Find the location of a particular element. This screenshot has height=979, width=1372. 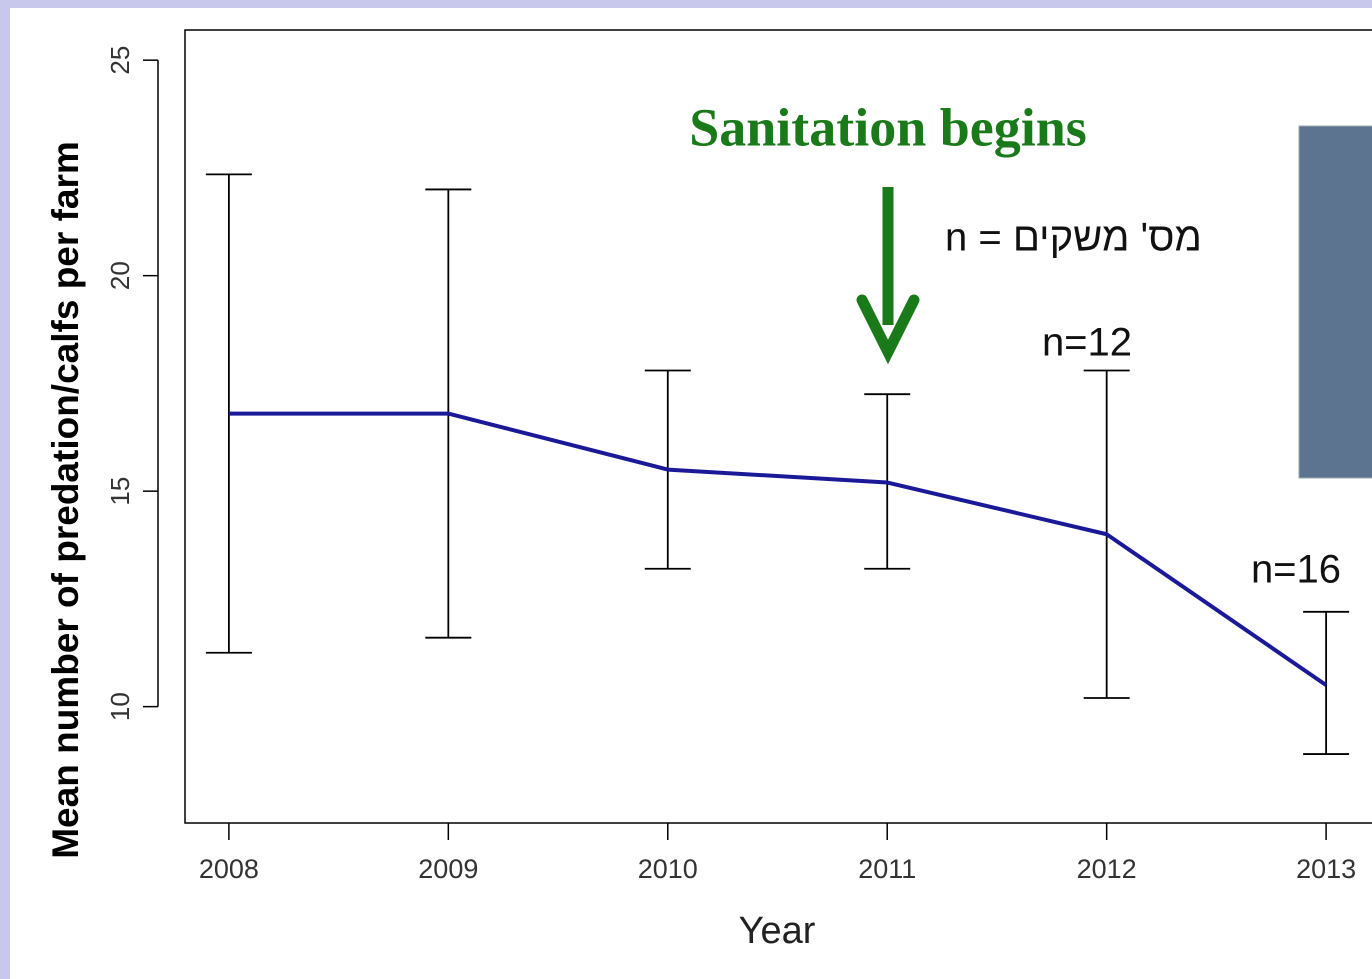

arrow-head is located at coordinates (888, 329).